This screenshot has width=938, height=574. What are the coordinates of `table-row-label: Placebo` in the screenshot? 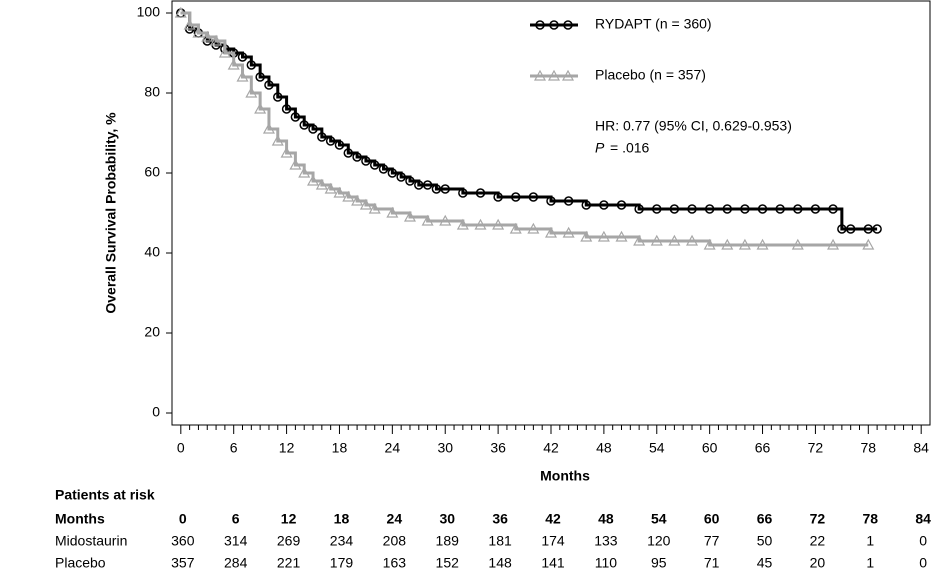 It's located at (80, 563).